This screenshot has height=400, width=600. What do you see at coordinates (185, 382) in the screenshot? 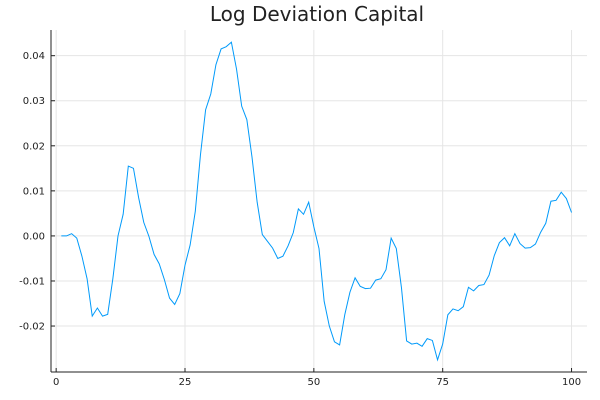
I see `x-tick-label: 25` at bounding box center [185, 382].